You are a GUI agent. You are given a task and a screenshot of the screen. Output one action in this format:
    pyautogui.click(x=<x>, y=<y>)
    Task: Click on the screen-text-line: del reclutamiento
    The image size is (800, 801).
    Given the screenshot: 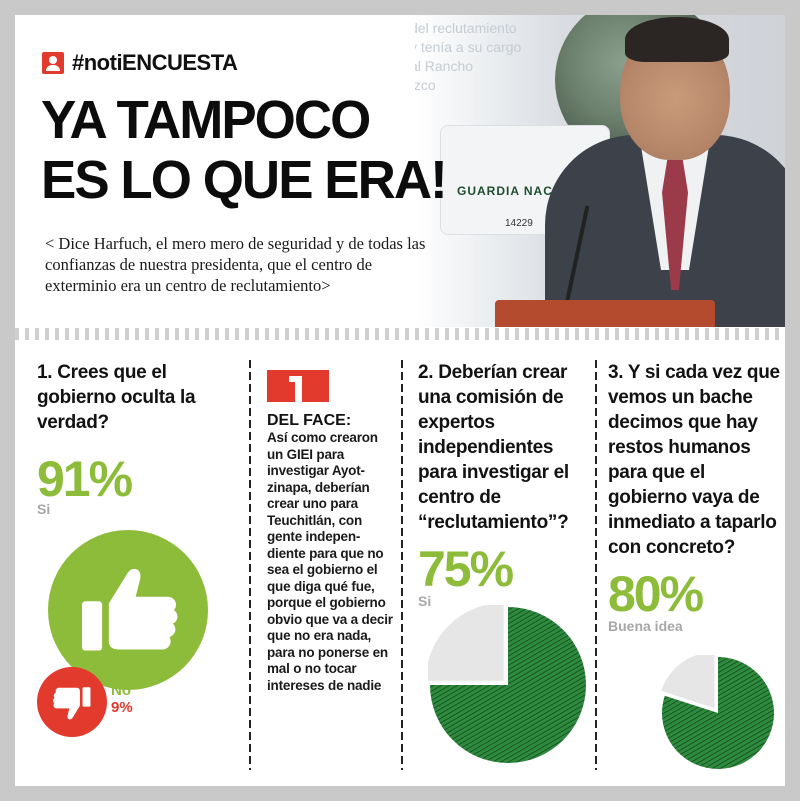 What is the action you would take?
    pyautogui.click(x=466, y=28)
    